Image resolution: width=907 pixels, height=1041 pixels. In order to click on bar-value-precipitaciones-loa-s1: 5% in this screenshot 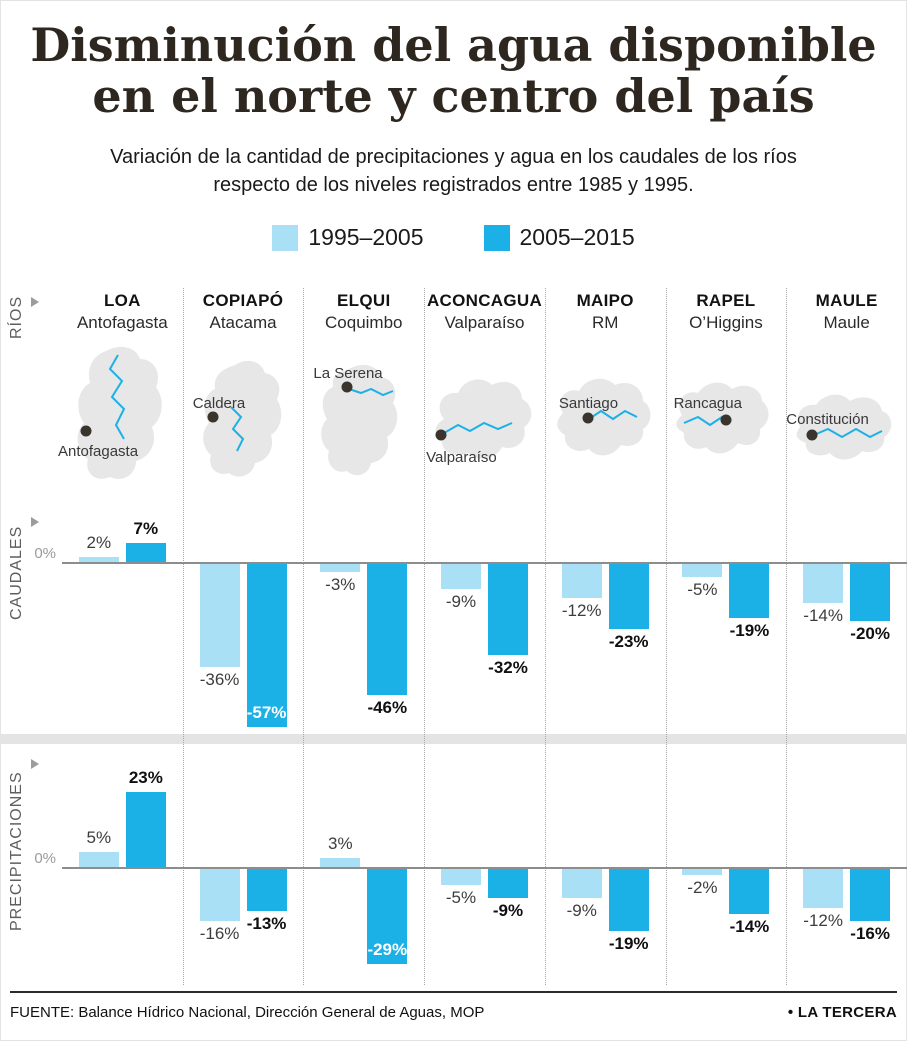, I will do `click(99, 837)`.